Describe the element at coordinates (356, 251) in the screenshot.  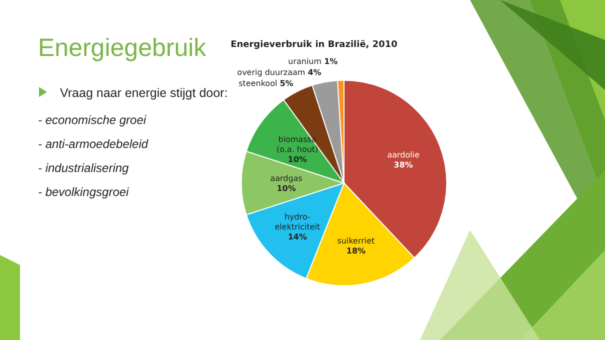
I see `data-label: 18%` at that location.